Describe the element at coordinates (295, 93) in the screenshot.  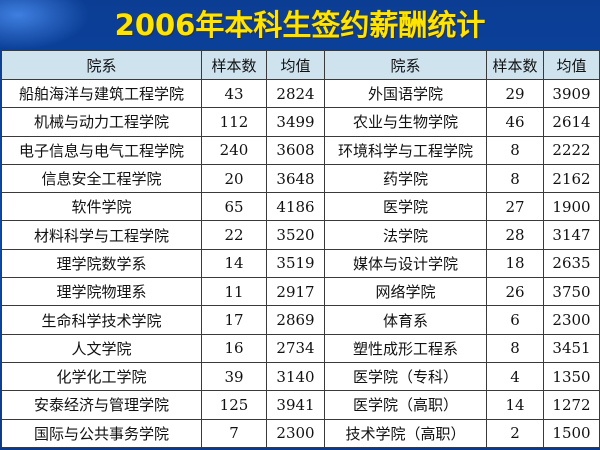
I see `mean-cell: 2824` at that location.